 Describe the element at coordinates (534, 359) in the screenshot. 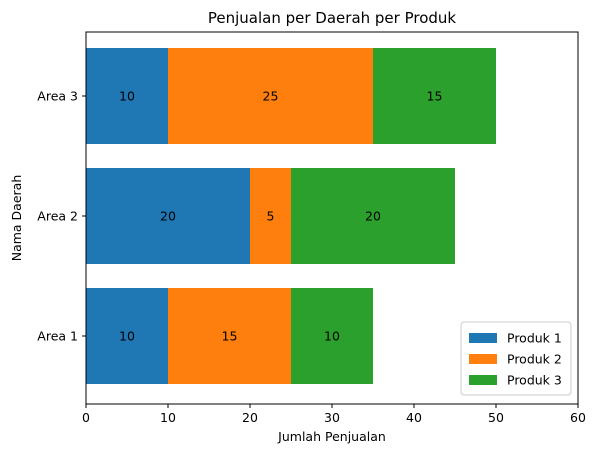

I see `legend-entry-label: Produk 2` at that location.